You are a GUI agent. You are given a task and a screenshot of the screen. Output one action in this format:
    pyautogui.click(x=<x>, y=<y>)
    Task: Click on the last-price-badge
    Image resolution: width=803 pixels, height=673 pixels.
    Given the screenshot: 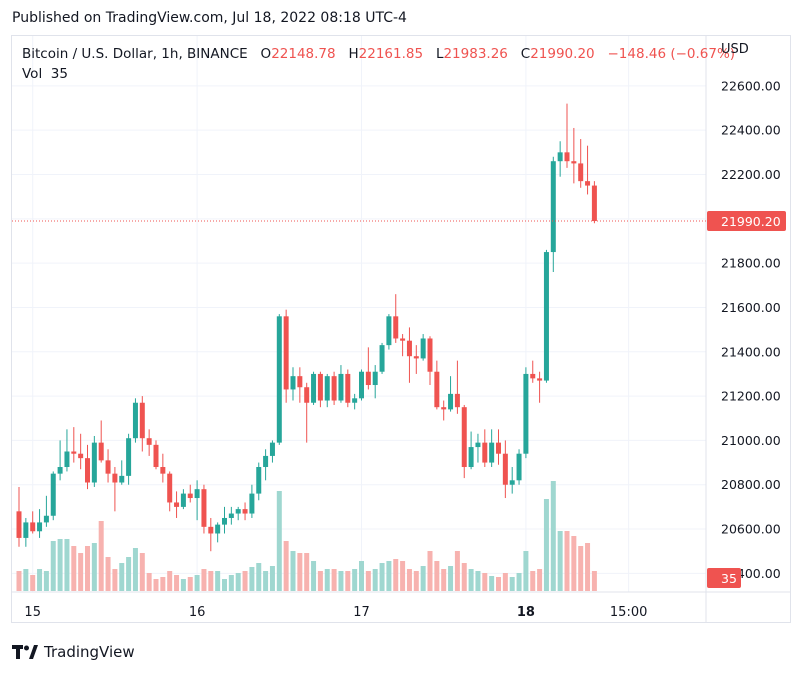 What is the action you would take?
    pyautogui.click(x=746, y=220)
    